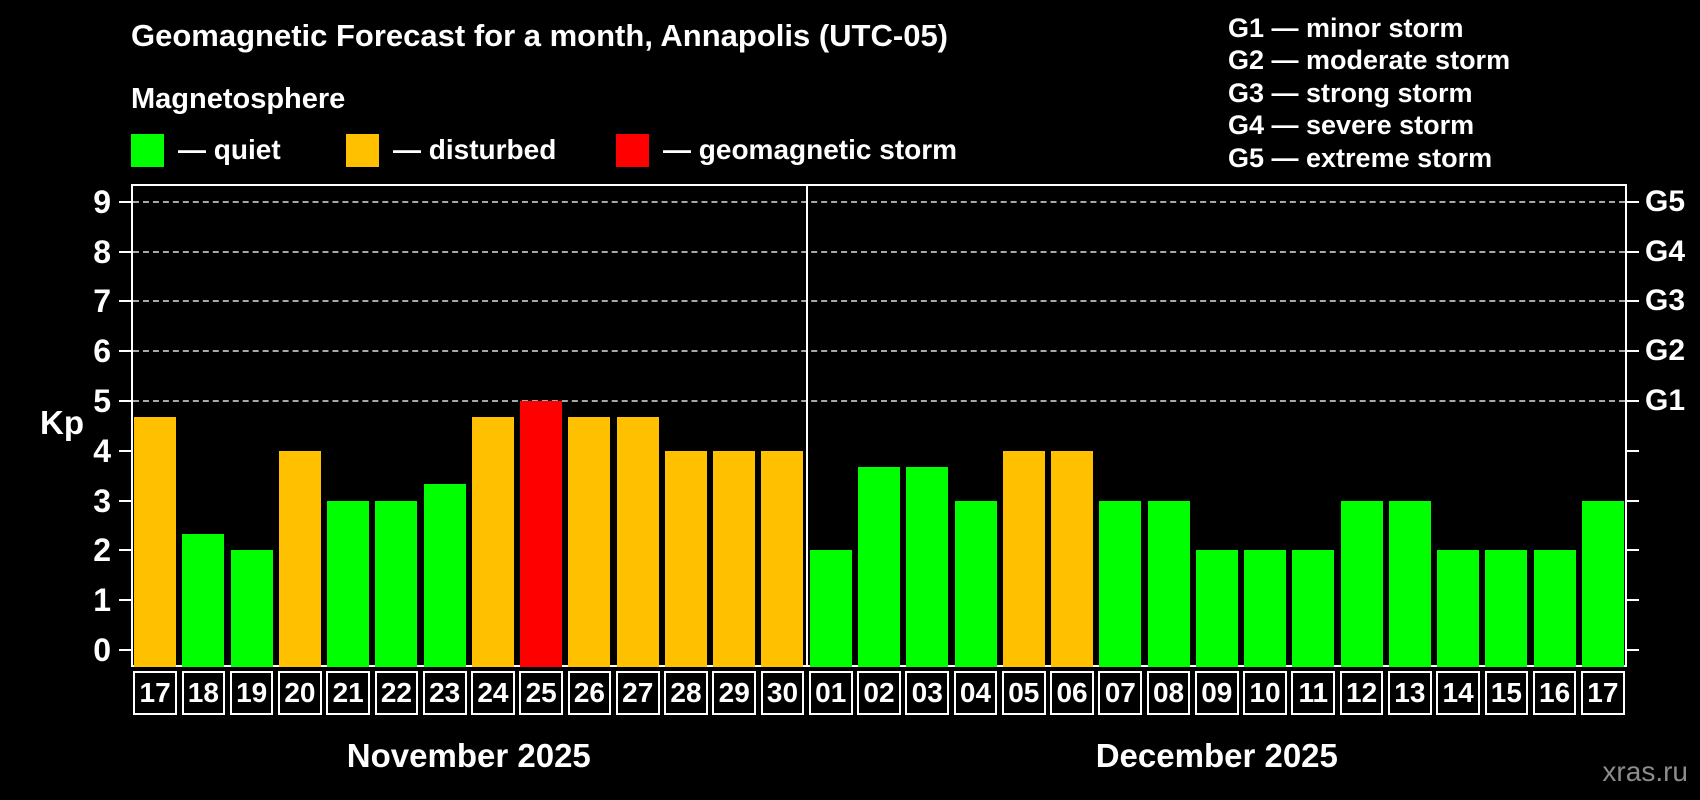 The width and height of the screenshot is (1700, 800). What do you see at coordinates (782, 693) in the screenshot?
I see `day-label-nov-30: 30` at bounding box center [782, 693].